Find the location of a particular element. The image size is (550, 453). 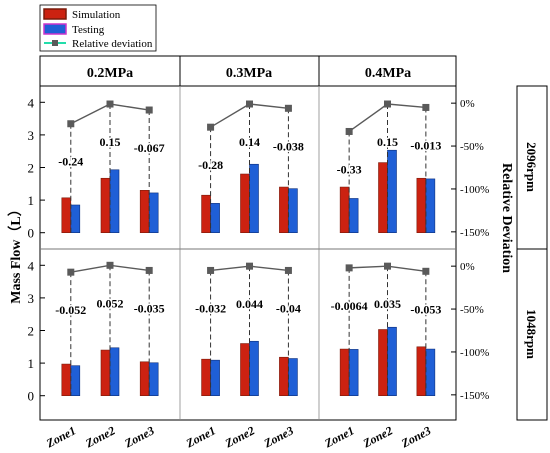

y2-tick-label: -100% is located at coordinates (474, 353).